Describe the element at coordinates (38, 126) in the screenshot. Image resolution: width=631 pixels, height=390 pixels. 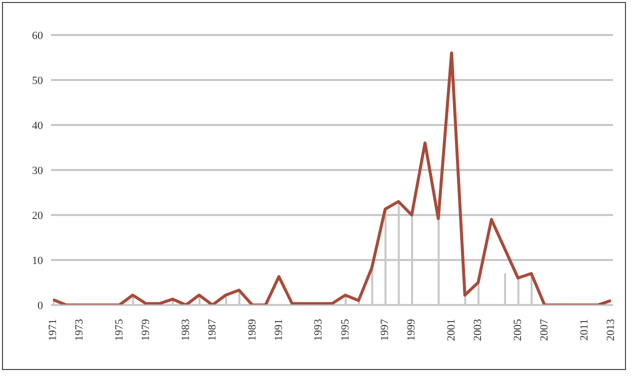
I see `y-tick-label: 40` at that location.